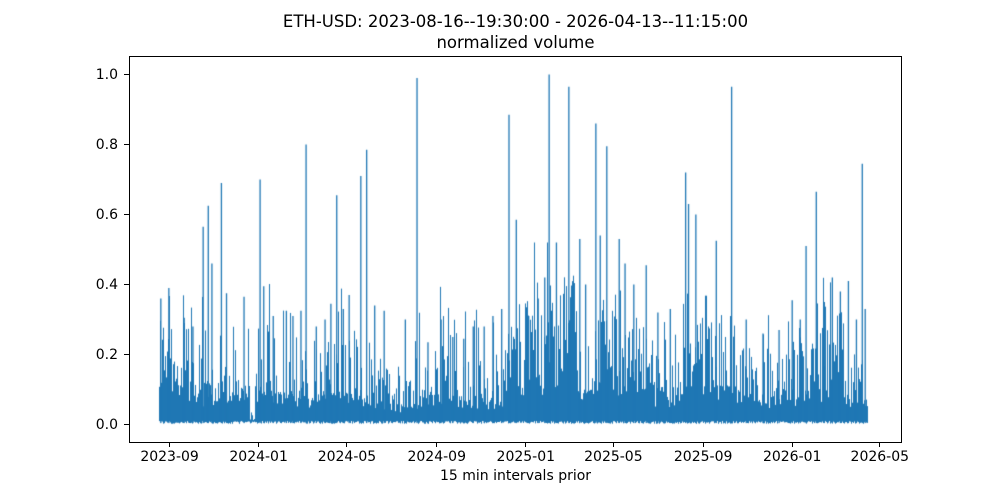 The image size is (1000, 500). Describe the element at coordinates (106, 214) in the screenshot. I see `y-tick-label: 0.6` at that location.